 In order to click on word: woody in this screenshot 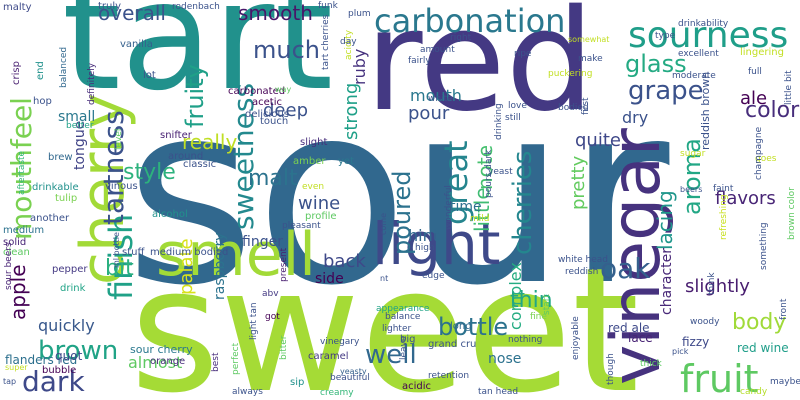, I will do `click(705, 322)`.